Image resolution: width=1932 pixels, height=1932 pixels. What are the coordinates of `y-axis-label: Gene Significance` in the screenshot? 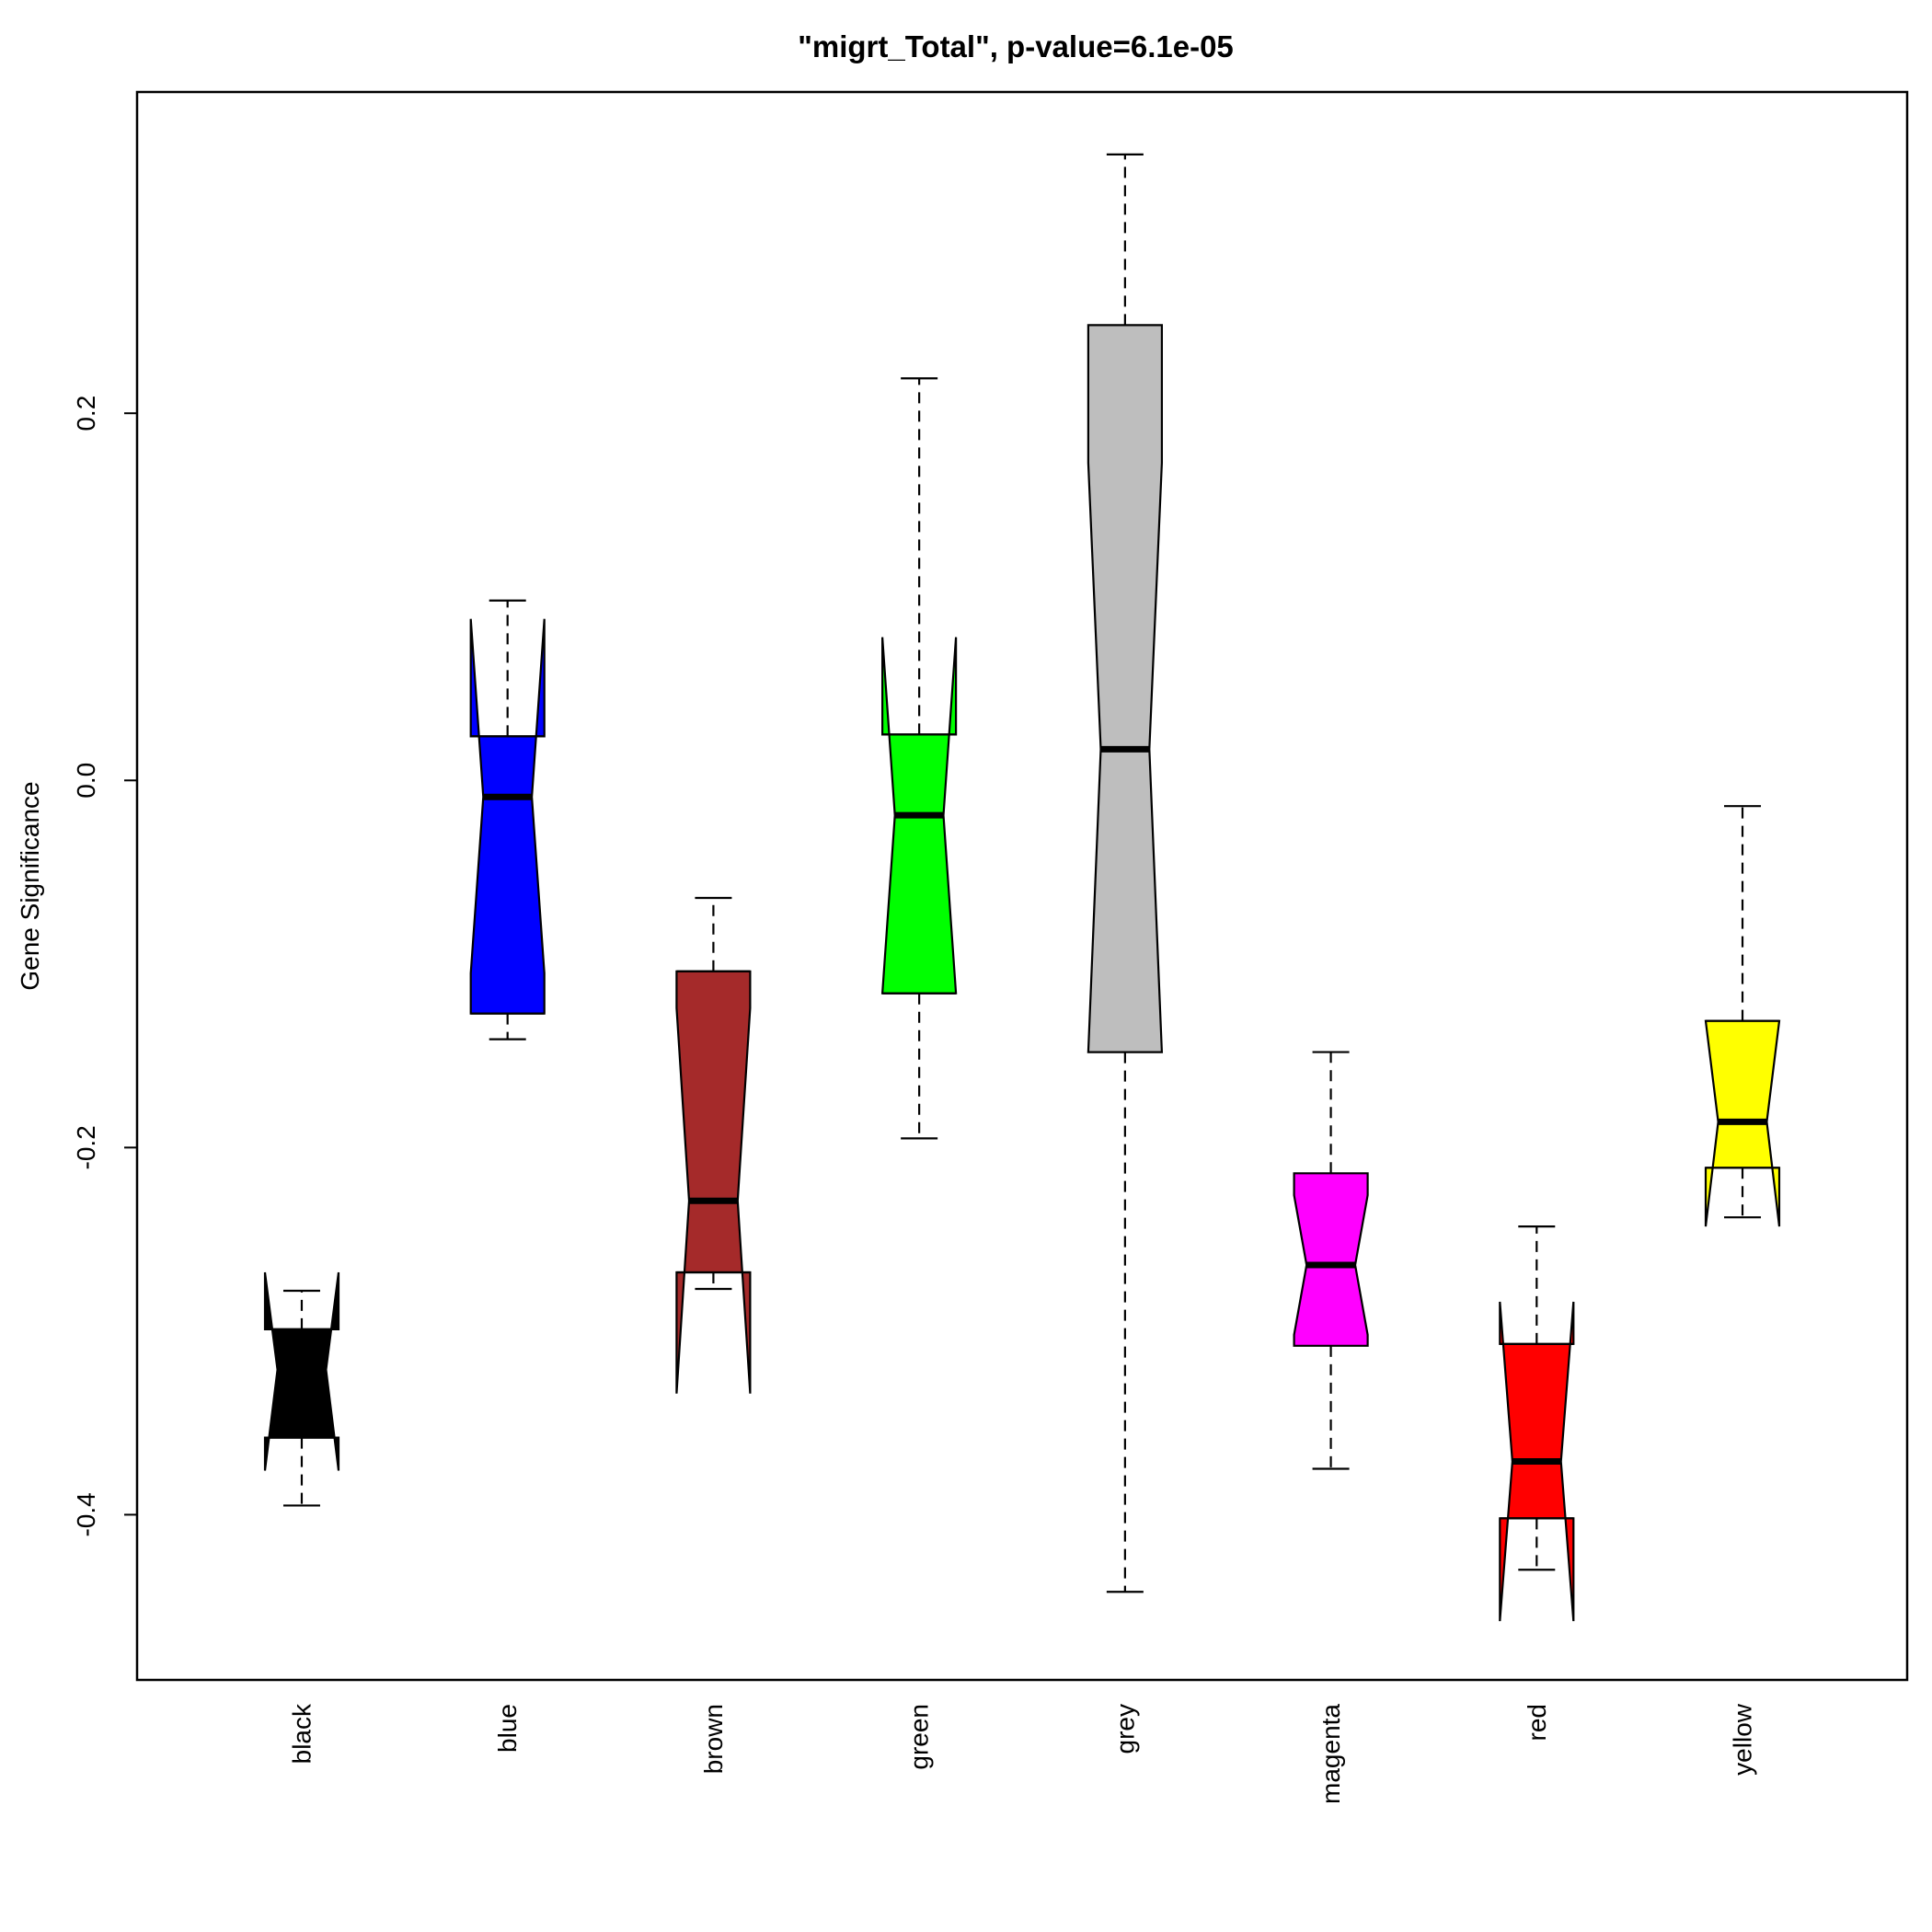 It's located at (30, 885).